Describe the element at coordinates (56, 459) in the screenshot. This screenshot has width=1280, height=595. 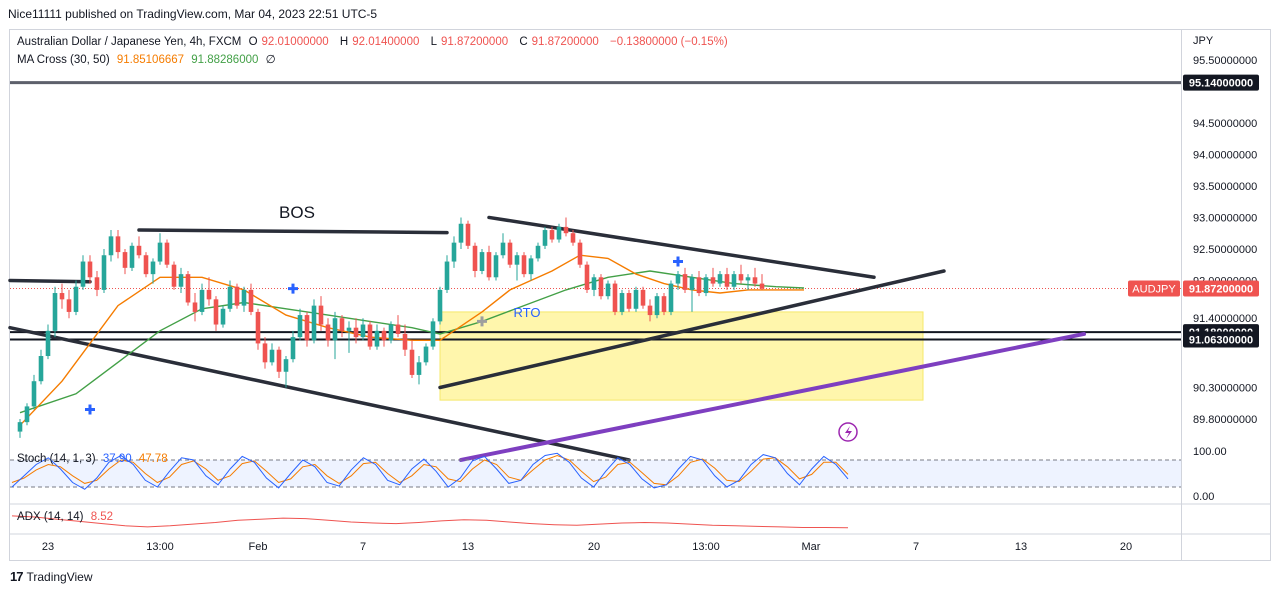
I see `stoch-label: Stoch (14, 1, 3)` at that location.